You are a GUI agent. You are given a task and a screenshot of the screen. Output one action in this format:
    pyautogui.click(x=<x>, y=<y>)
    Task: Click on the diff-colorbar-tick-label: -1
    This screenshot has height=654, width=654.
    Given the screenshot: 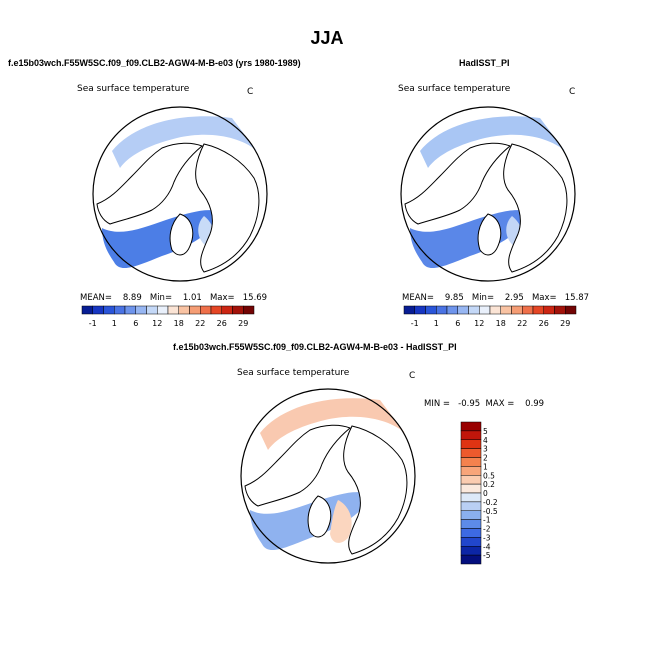 What is the action you would take?
    pyautogui.click(x=487, y=520)
    